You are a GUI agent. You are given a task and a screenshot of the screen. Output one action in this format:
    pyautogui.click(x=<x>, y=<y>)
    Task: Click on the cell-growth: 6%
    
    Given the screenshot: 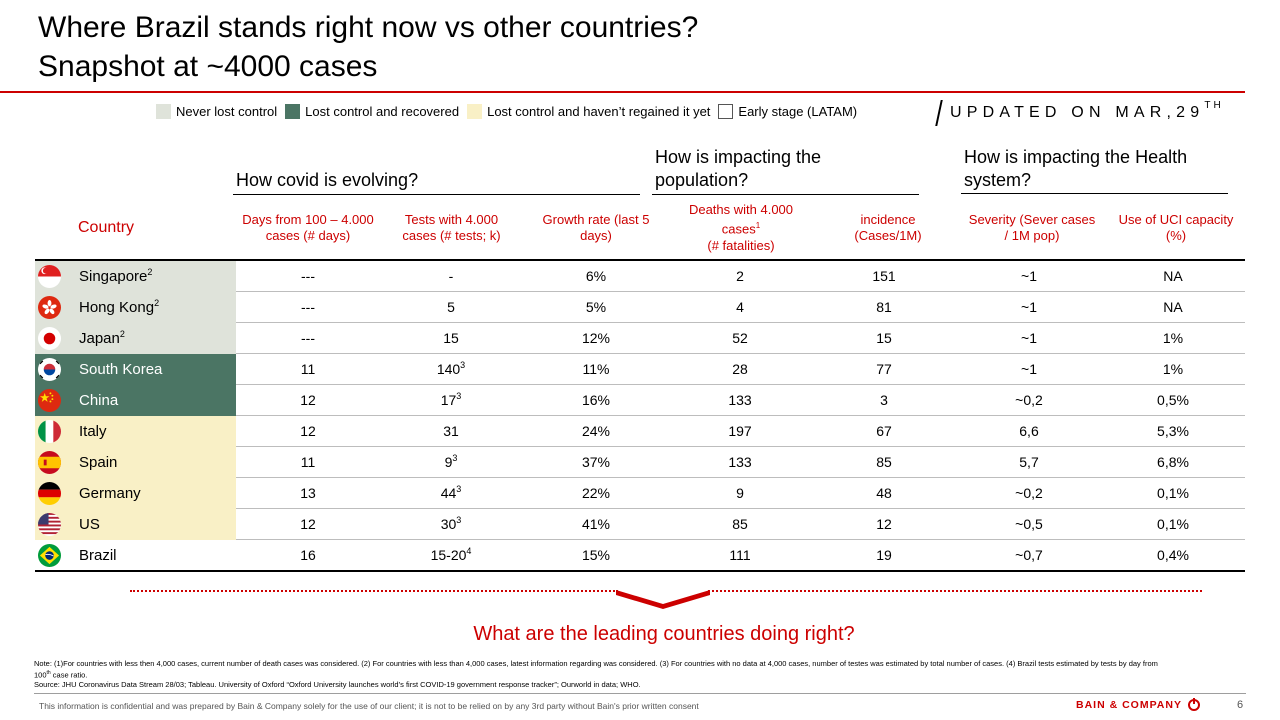 What is the action you would take?
    pyautogui.click(x=596, y=276)
    